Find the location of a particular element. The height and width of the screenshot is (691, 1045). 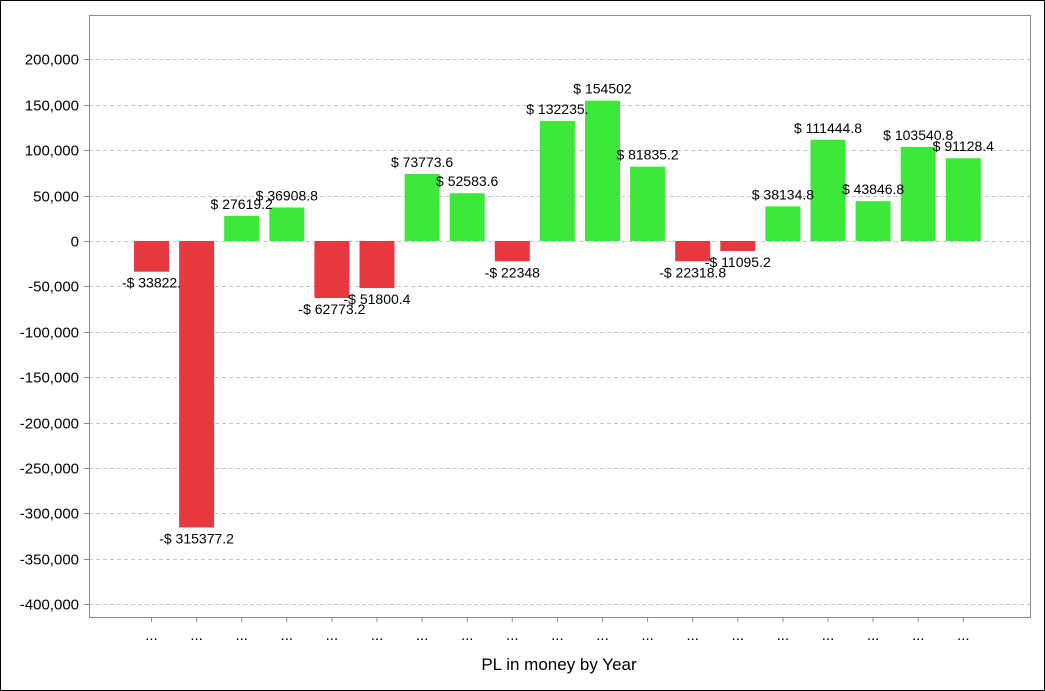

data-label: -$ 22348 is located at coordinates (512, 272).